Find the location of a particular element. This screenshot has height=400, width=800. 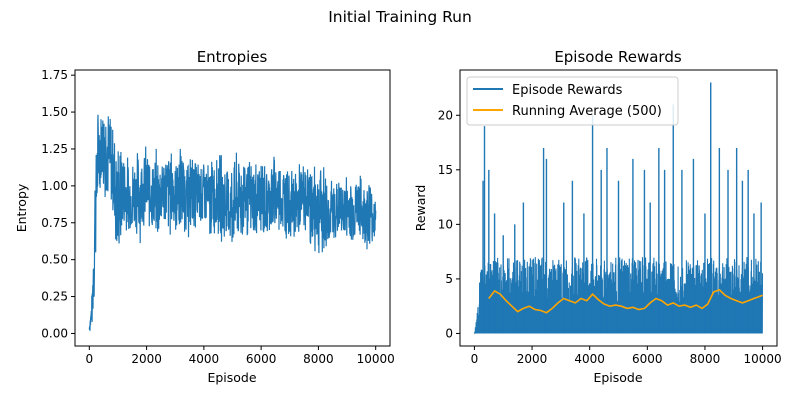

legend: Episode Rewards Running Average (500) is located at coordinates (572, 101).